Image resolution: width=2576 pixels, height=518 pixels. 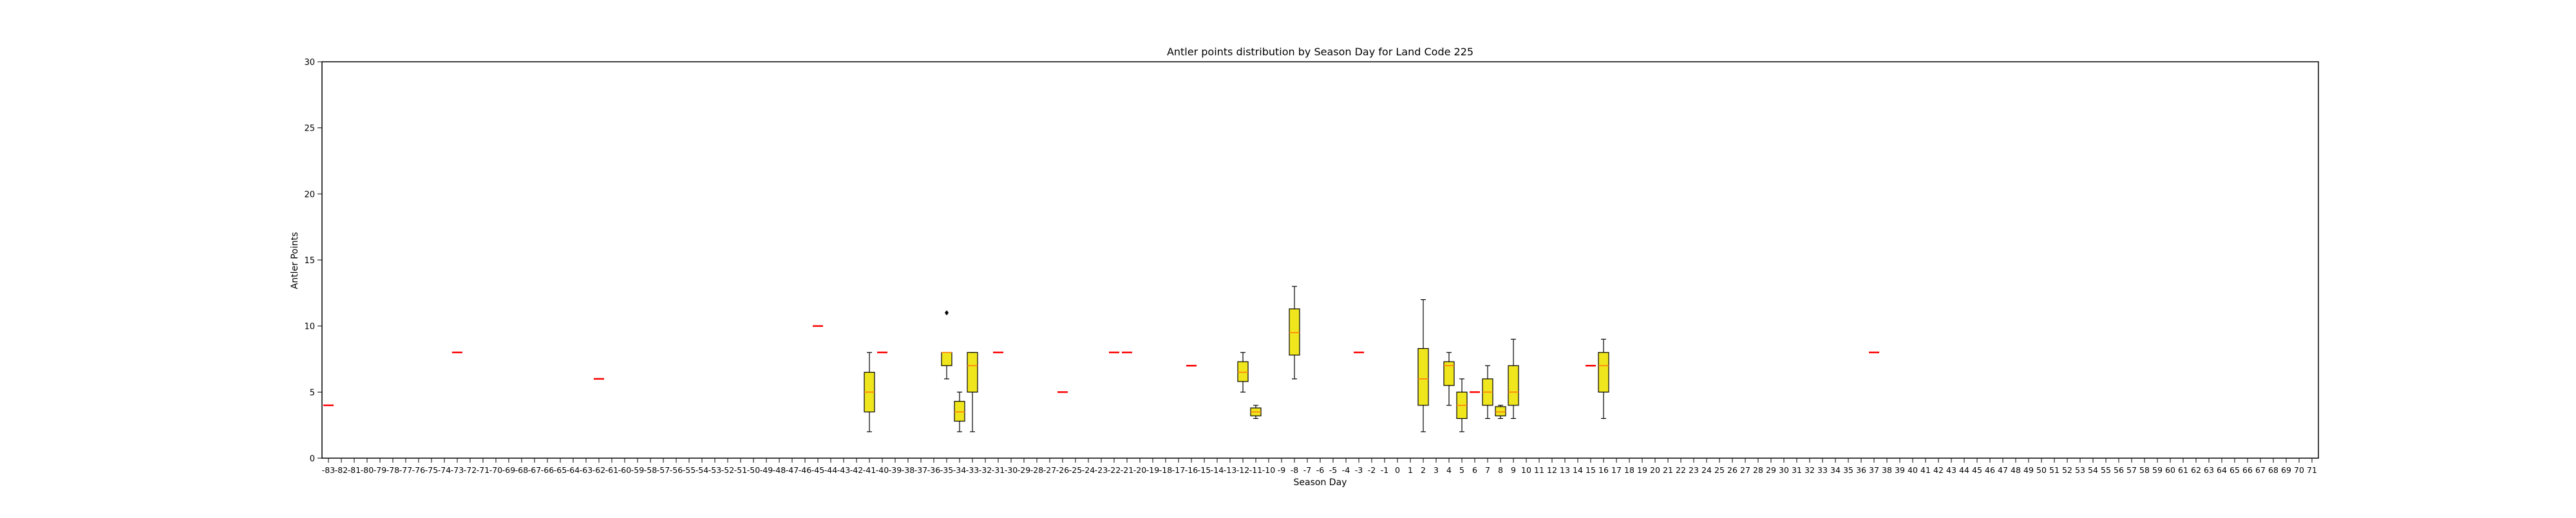 I want to click on x-tick-label: 64, so click(x=2222, y=470).